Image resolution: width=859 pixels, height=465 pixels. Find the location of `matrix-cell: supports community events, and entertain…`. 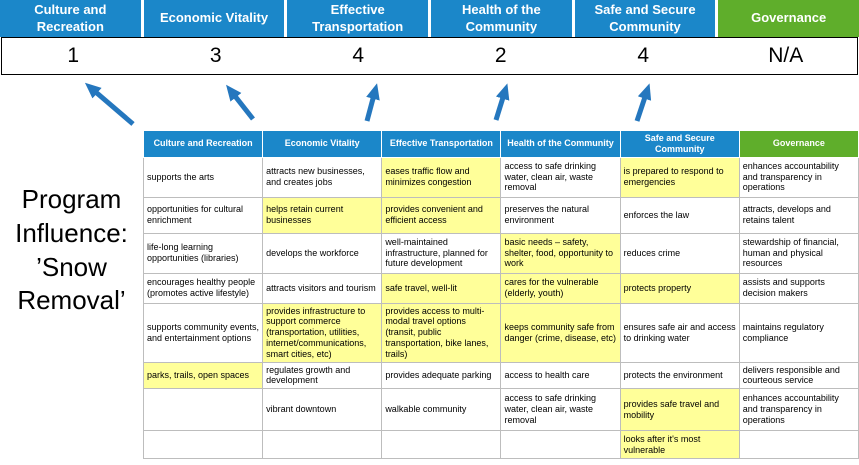

matrix-cell: supports community events, and entertain… is located at coordinates (203, 332).